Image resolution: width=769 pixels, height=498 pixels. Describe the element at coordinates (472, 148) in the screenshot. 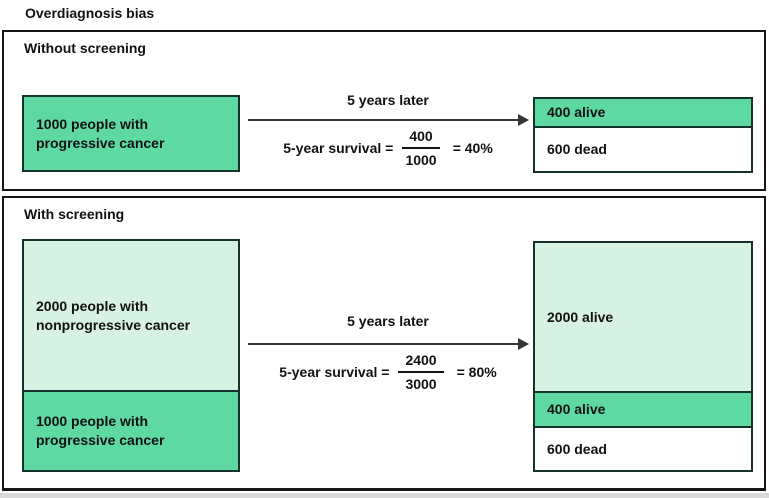

I see `formula-result: = 40%` at that location.